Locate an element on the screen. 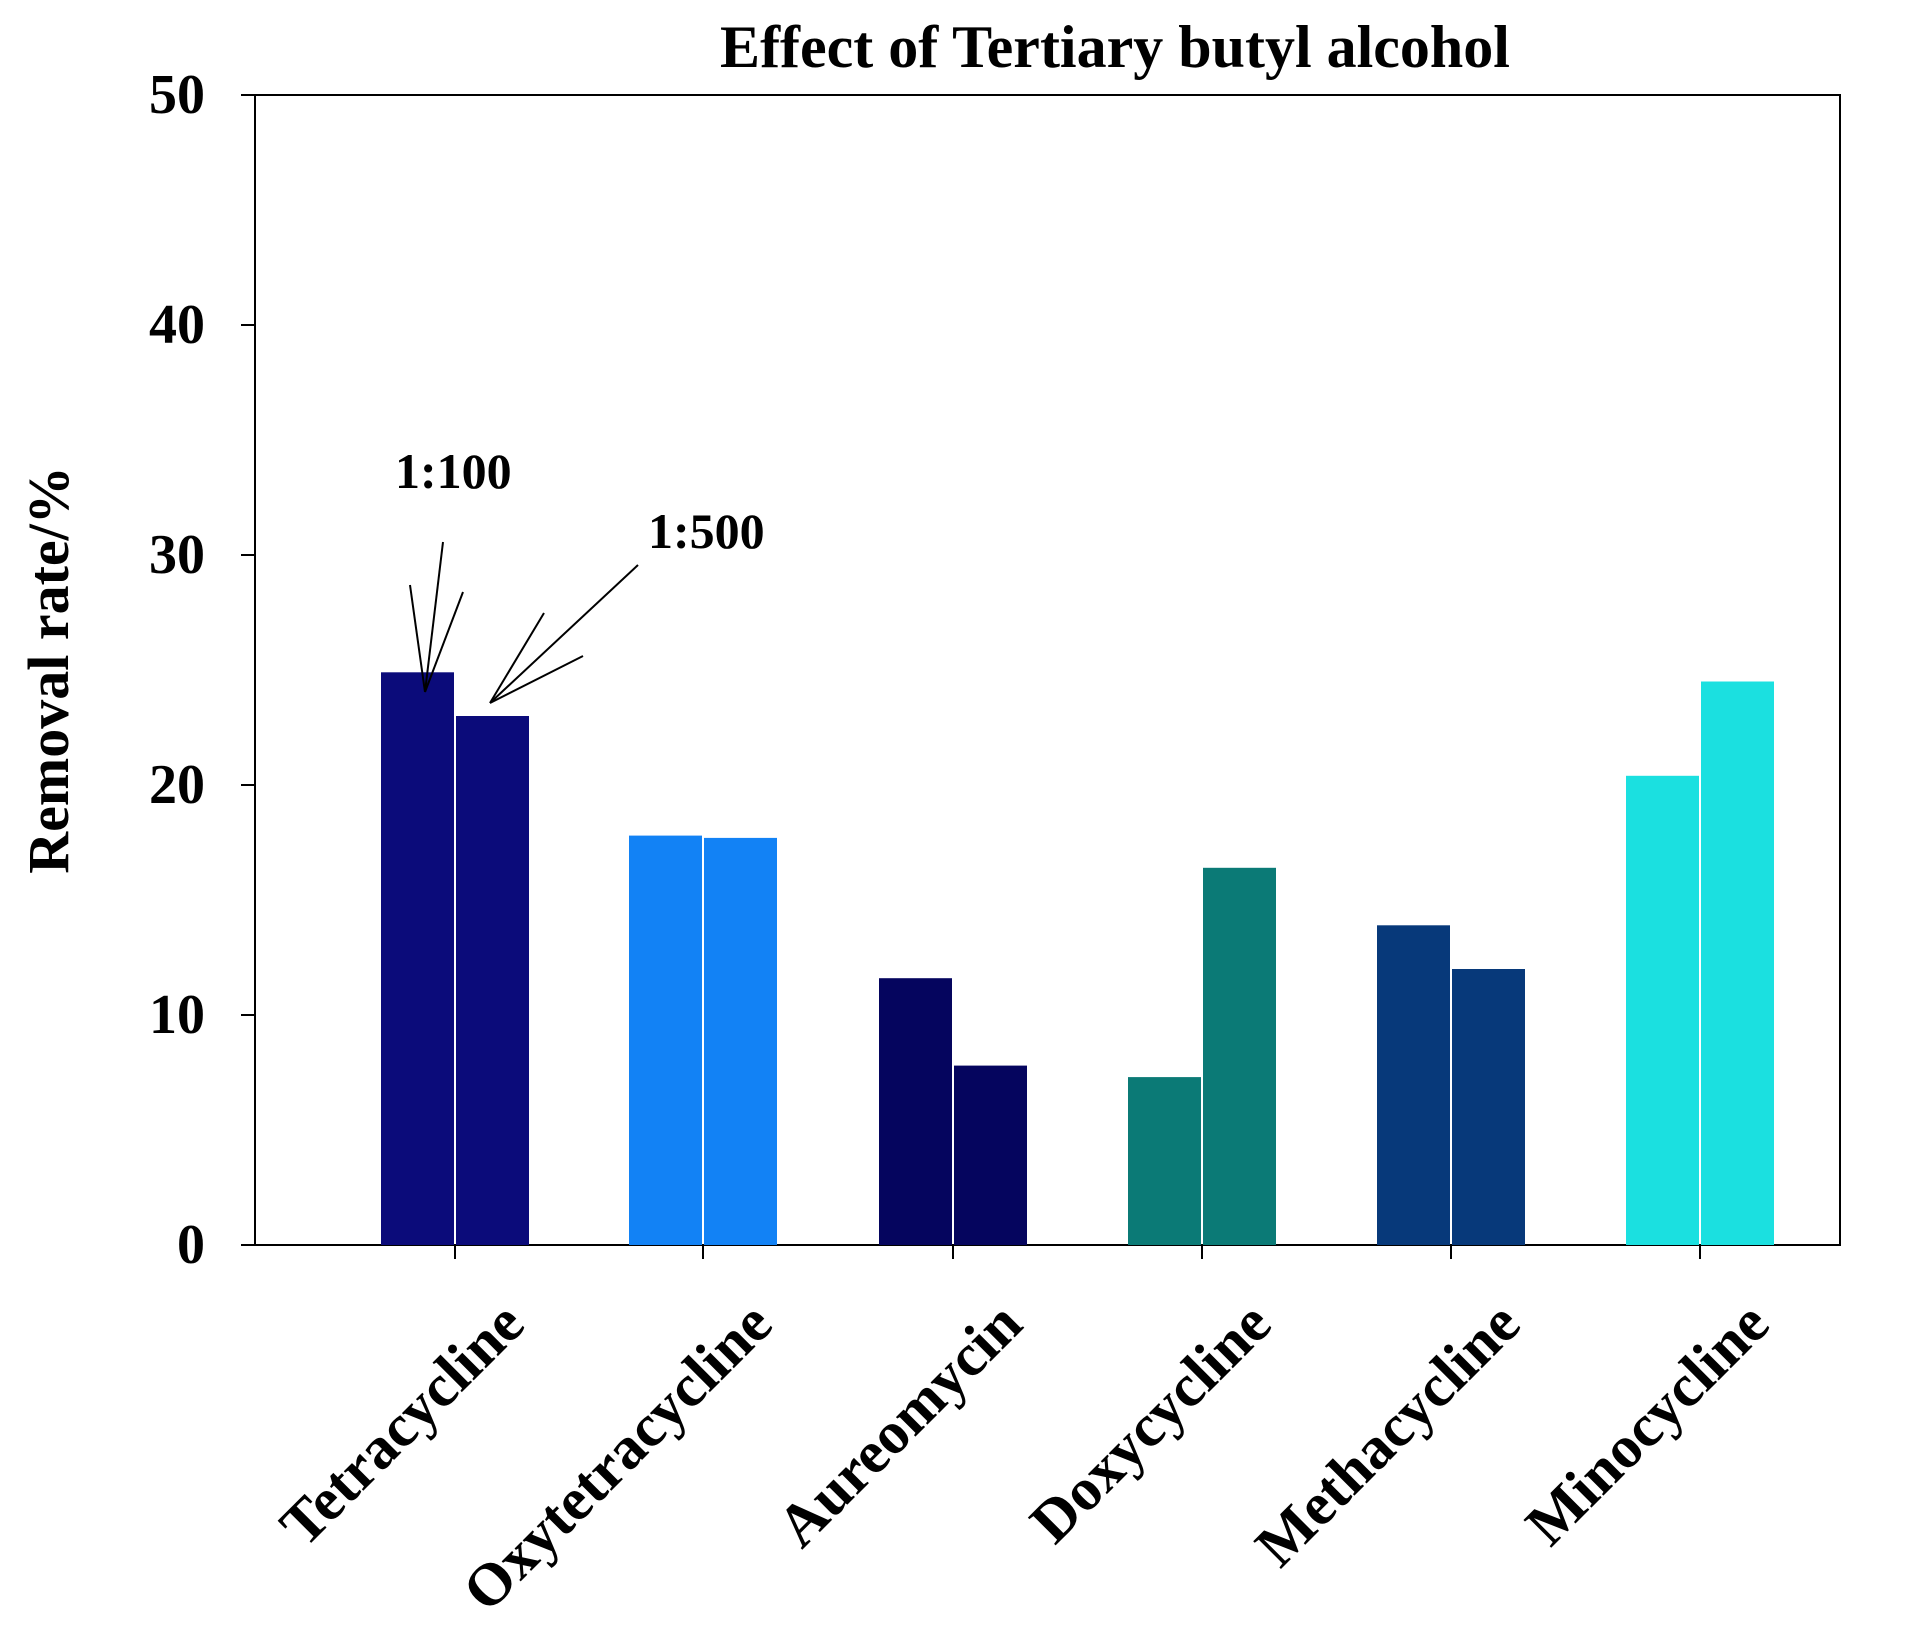 The height and width of the screenshot is (1646, 1920). chart-title: Effect of Tertiary butyl alcohol is located at coordinates (1115, 47).